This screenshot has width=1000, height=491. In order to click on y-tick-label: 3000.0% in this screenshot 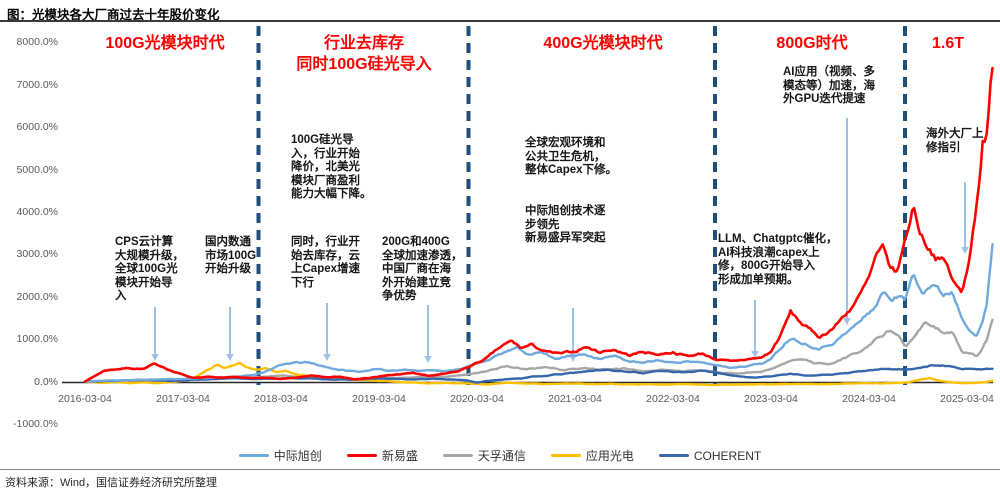, I will do `click(37, 254)`.